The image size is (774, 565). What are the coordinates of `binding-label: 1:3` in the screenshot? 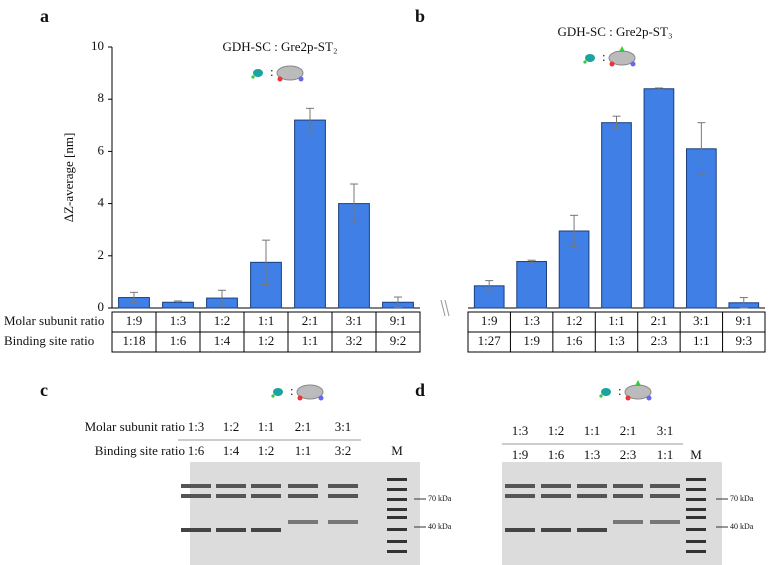 It's located at (616, 340).